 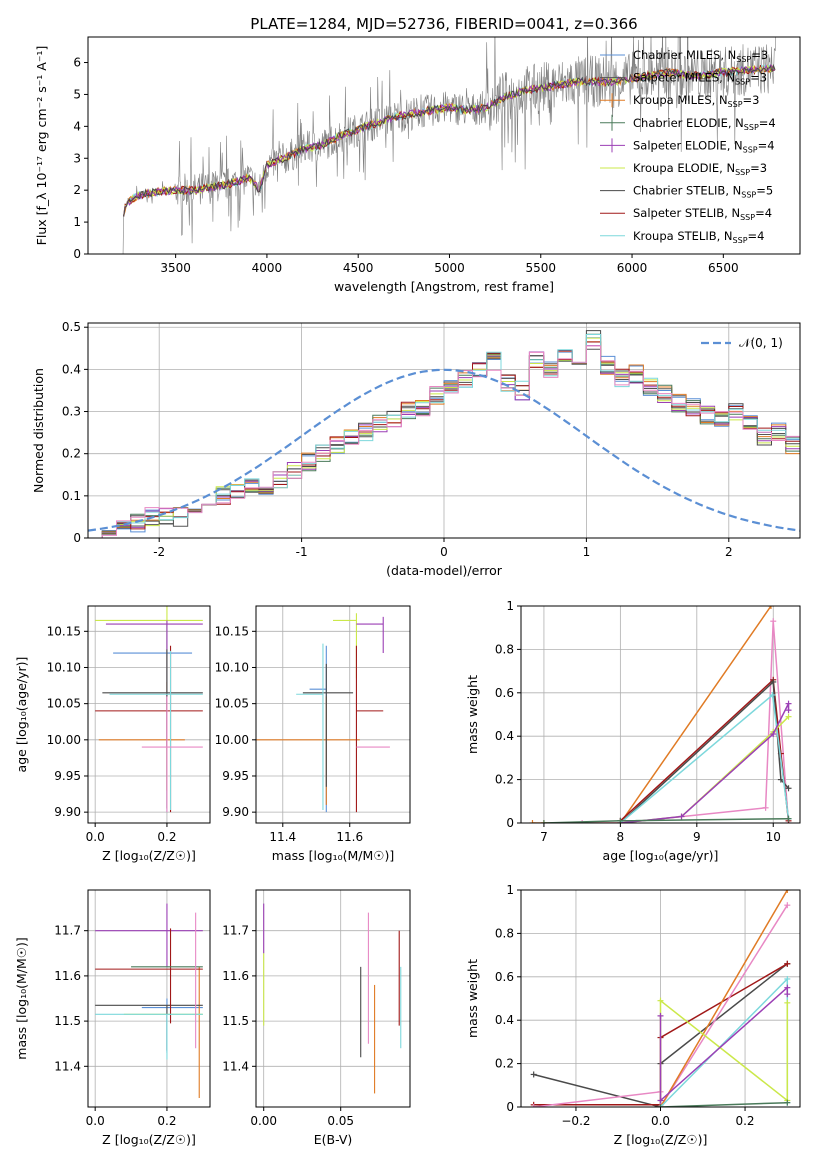 What do you see at coordinates (723, 268) in the screenshot?
I see `x-tick-label: 6500` at bounding box center [723, 268].